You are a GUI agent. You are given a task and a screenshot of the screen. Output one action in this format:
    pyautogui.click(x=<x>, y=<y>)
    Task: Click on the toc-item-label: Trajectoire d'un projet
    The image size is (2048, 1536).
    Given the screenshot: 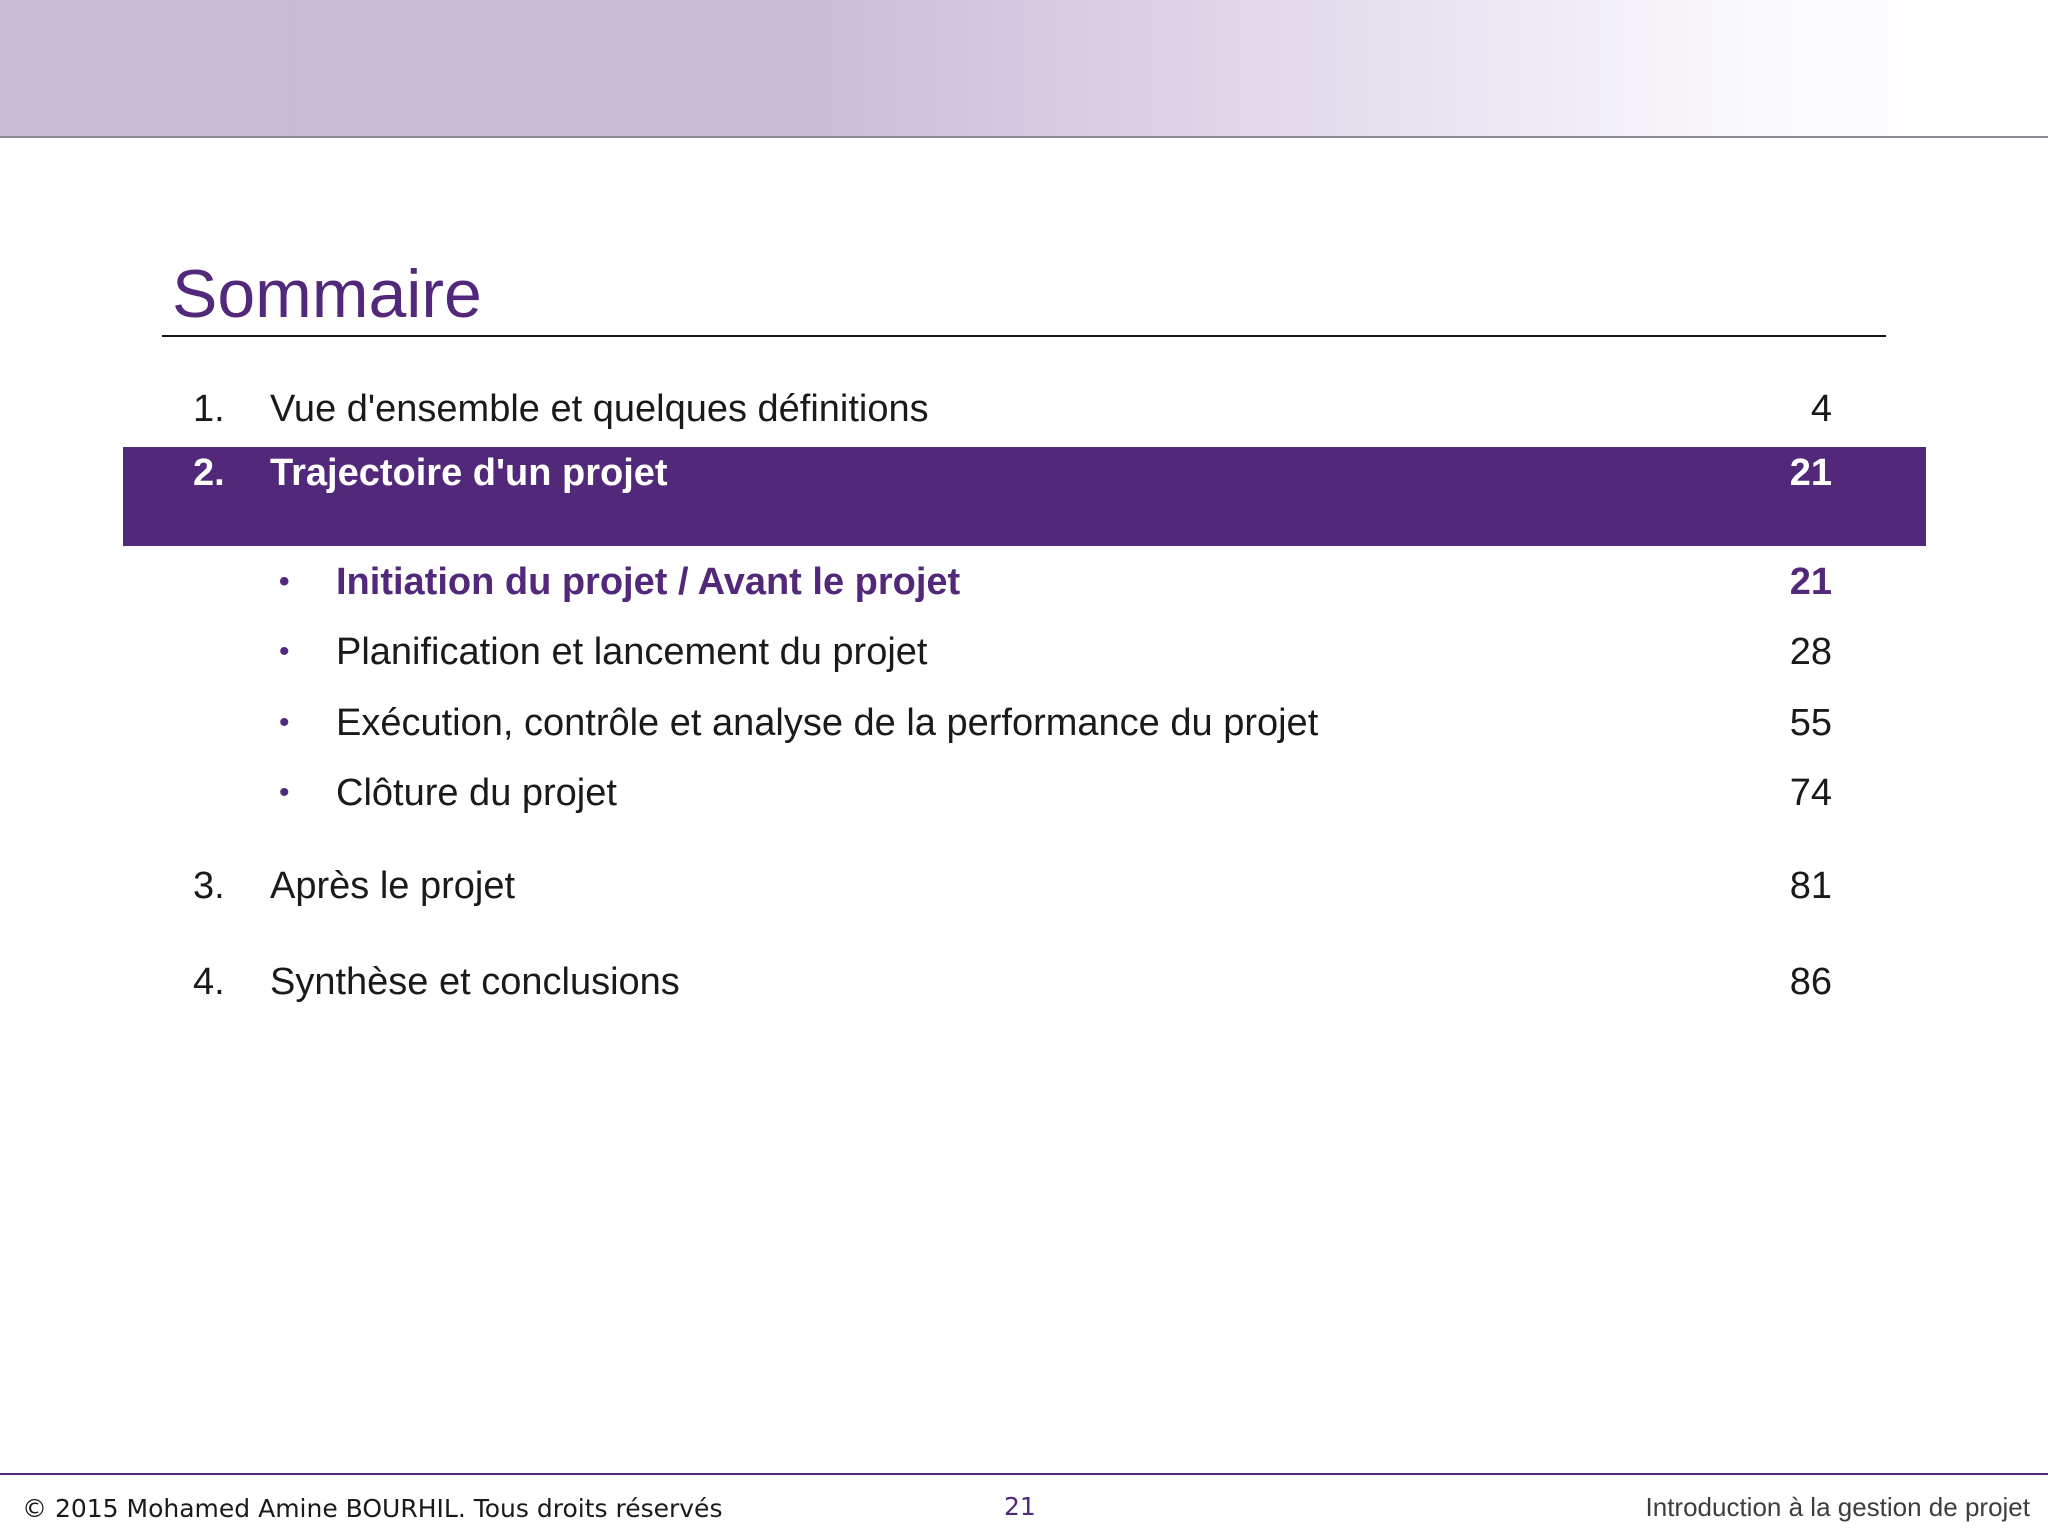 What is the action you would take?
    pyautogui.click(x=469, y=473)
    